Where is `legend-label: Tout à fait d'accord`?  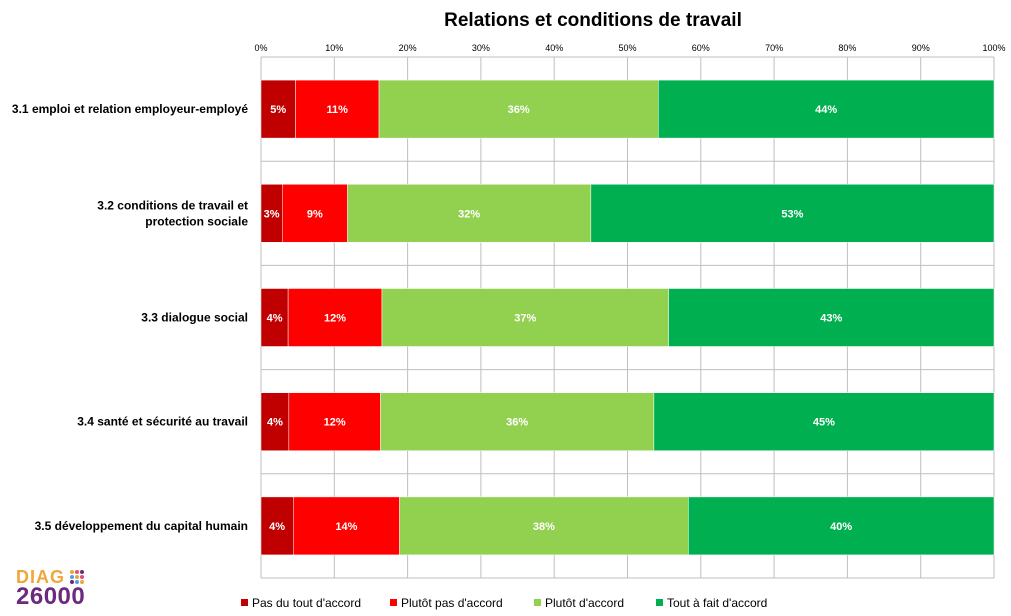
legend-label: Tout à fait d'accord is located at coordinates (717, 603).